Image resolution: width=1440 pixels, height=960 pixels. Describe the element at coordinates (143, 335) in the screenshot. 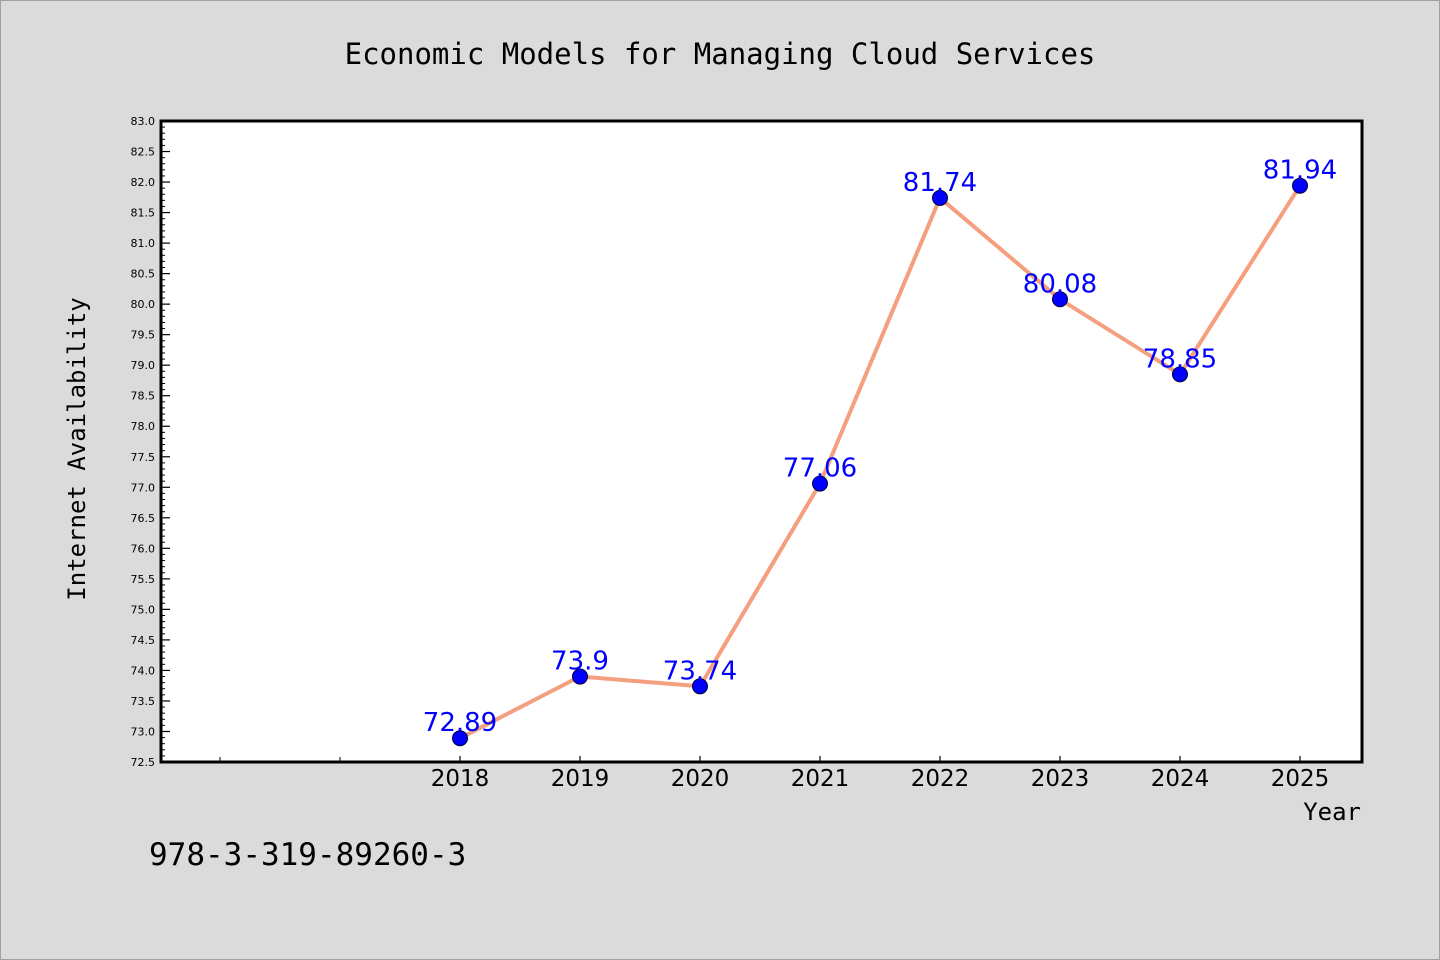

I see `y-tick-label: 79.5` at that location.